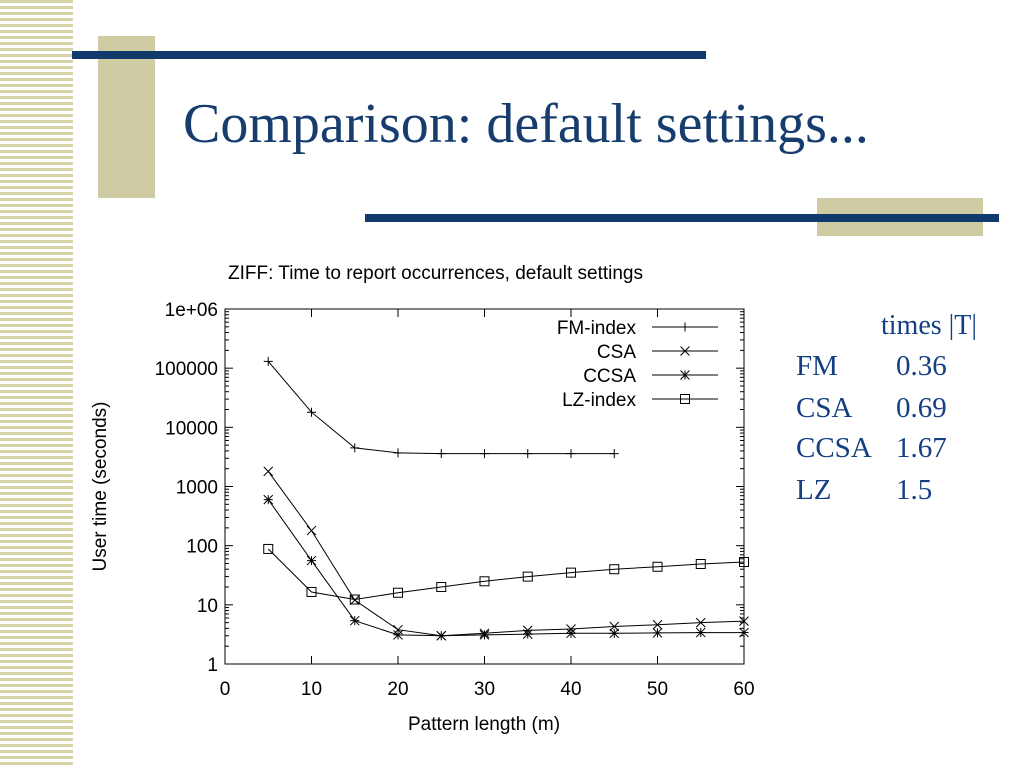  I want to click on y-tick-label: 1000, so click(197, 488).